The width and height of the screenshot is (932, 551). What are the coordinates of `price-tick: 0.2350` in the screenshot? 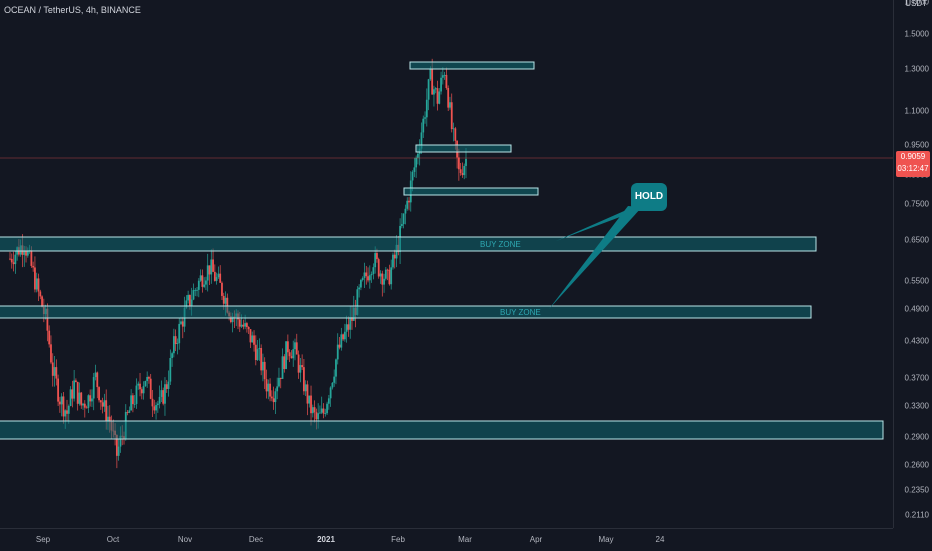 It's located at (916, 490).